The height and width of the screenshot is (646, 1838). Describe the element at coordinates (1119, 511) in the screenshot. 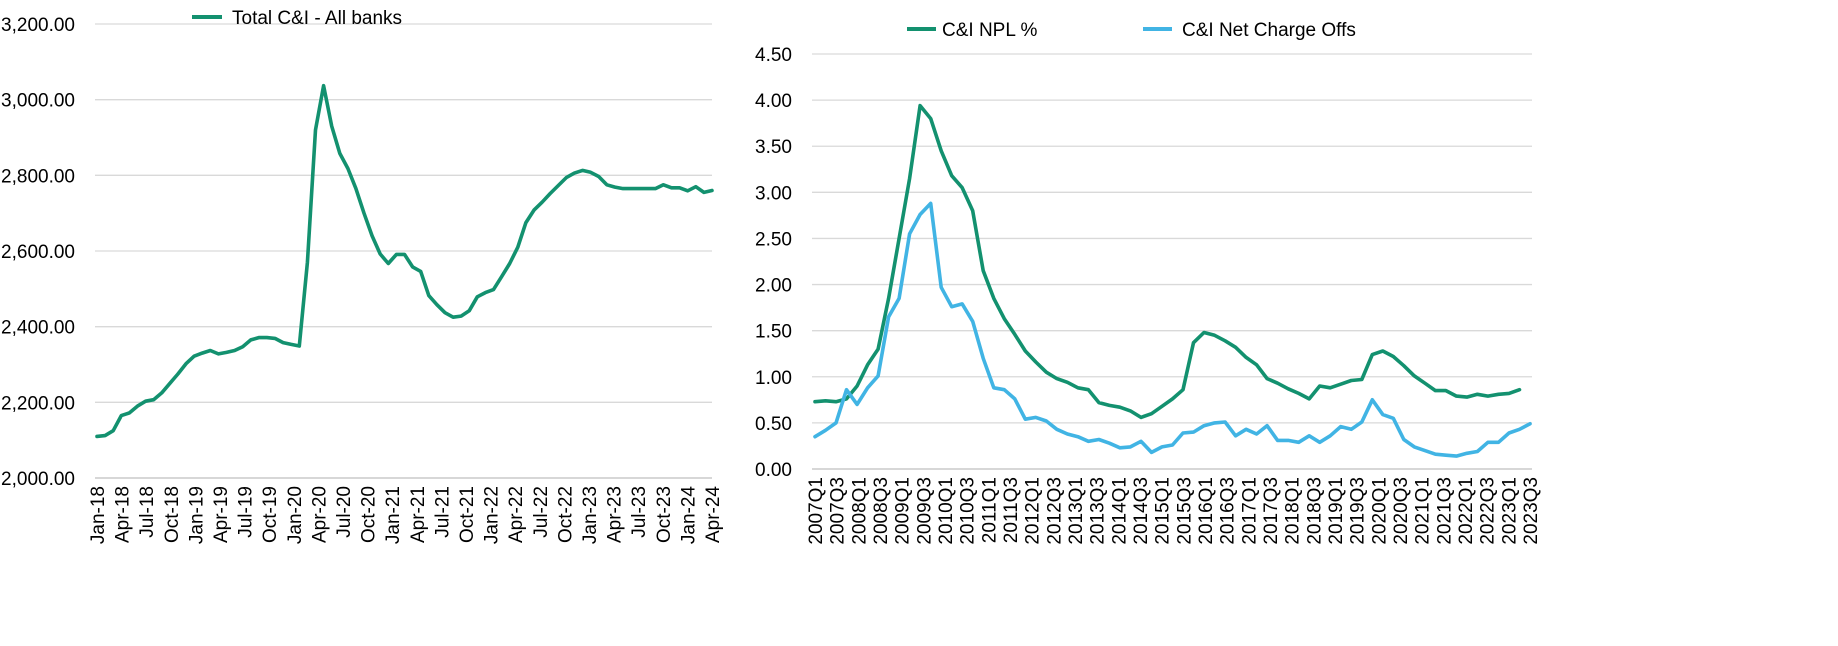

I see `x-tick-label: 2014Q1` at that location.